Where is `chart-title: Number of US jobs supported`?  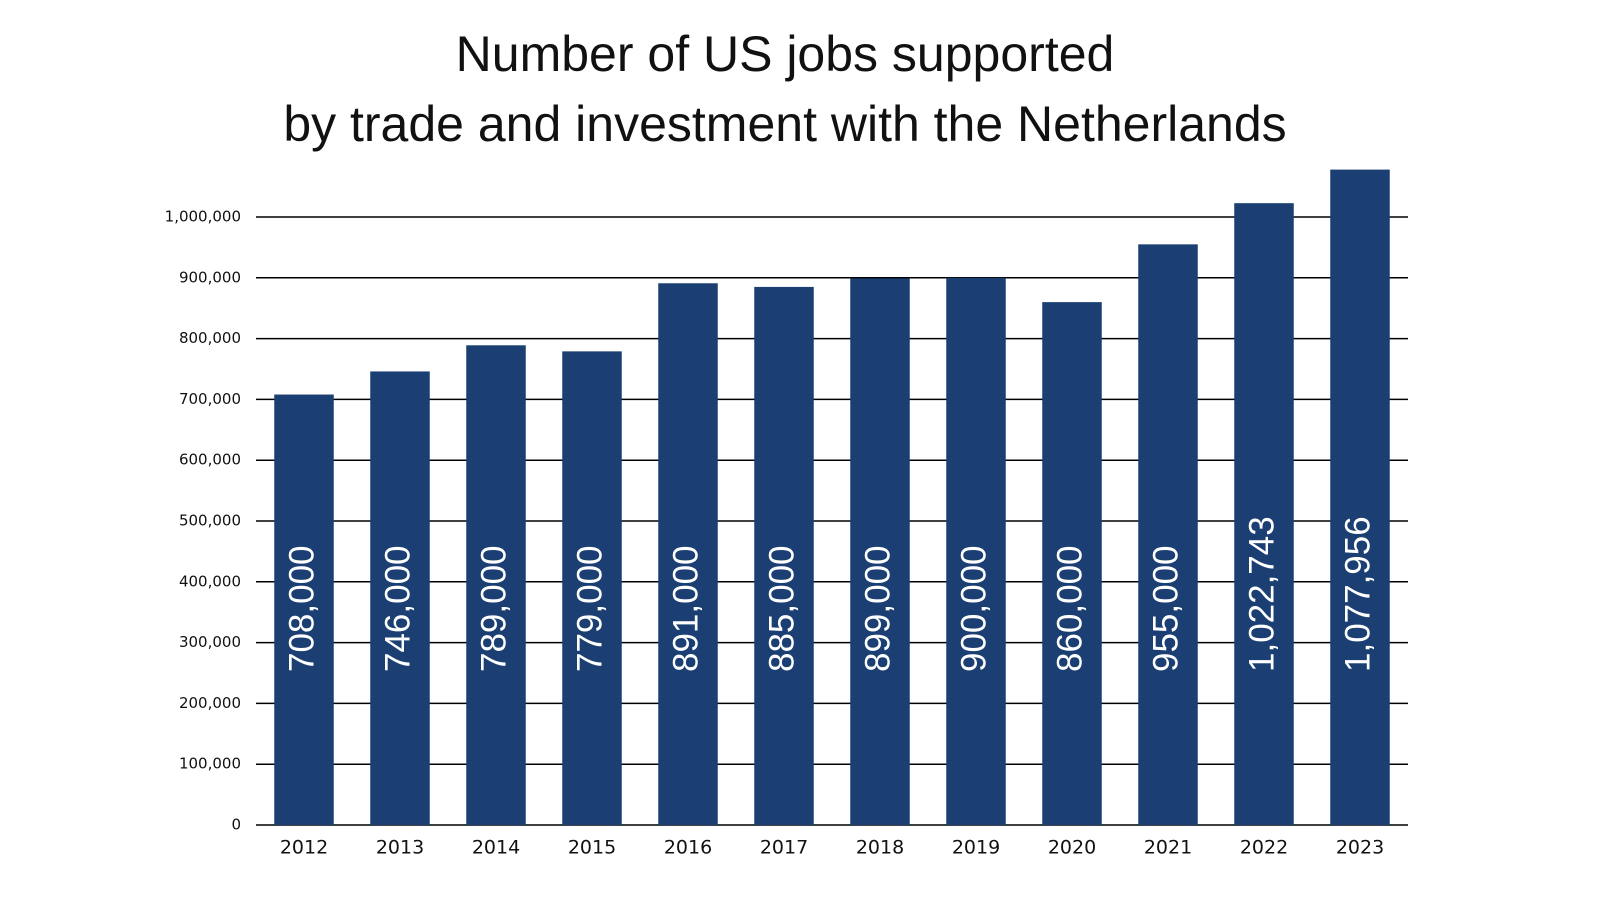
chart-title: Number of US jobs supported is located at coordinates (785, 54).